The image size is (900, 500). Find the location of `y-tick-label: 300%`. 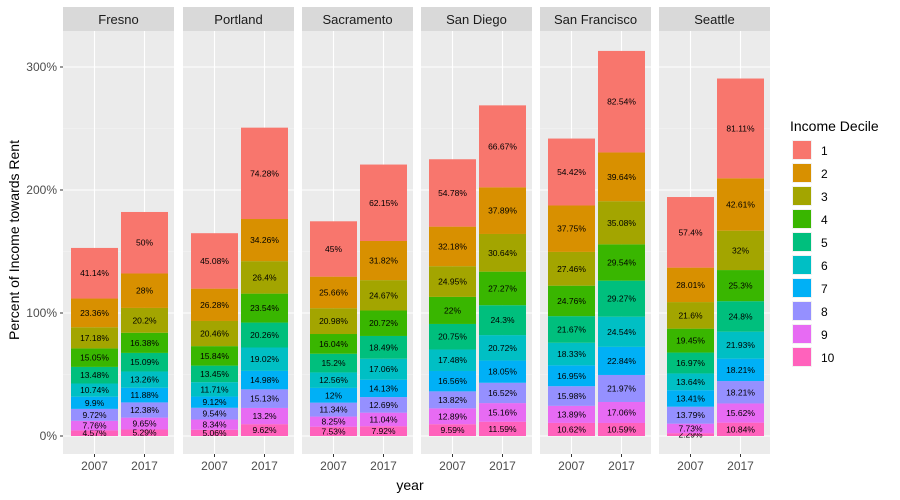

y-tick-label: 300% is located at coordinates (41, 67).